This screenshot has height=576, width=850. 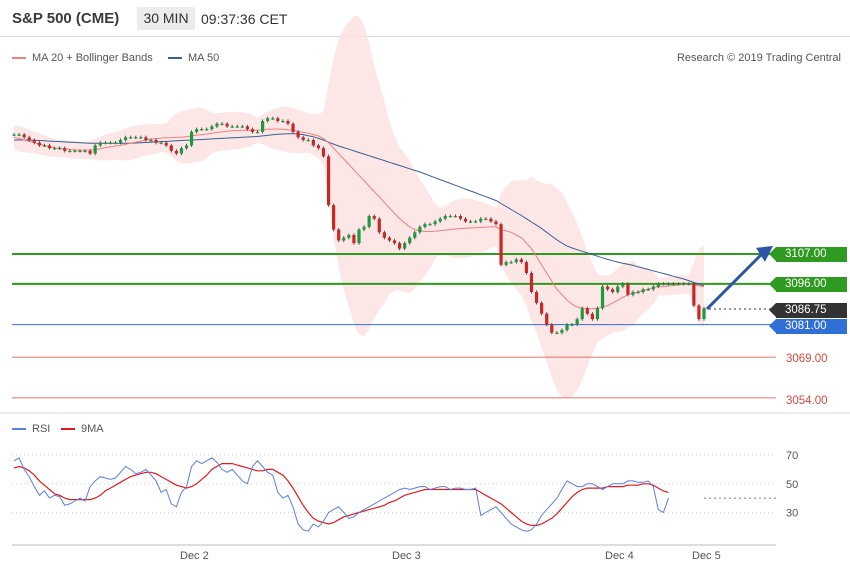 I want to click on rsi-swatch, so click(x=19, y=429).